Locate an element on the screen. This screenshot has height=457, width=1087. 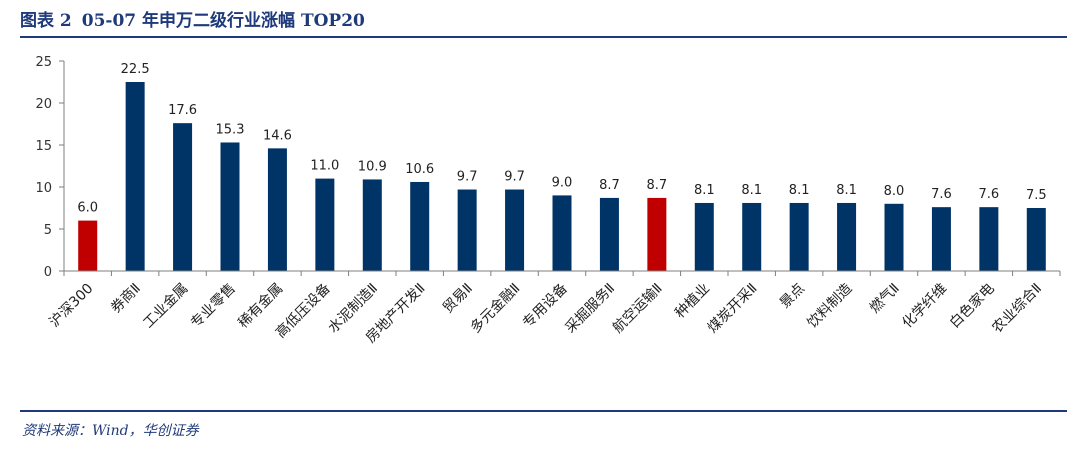
category-label: 煤炭开采Ⅱ is located at coordinates (733, 309).